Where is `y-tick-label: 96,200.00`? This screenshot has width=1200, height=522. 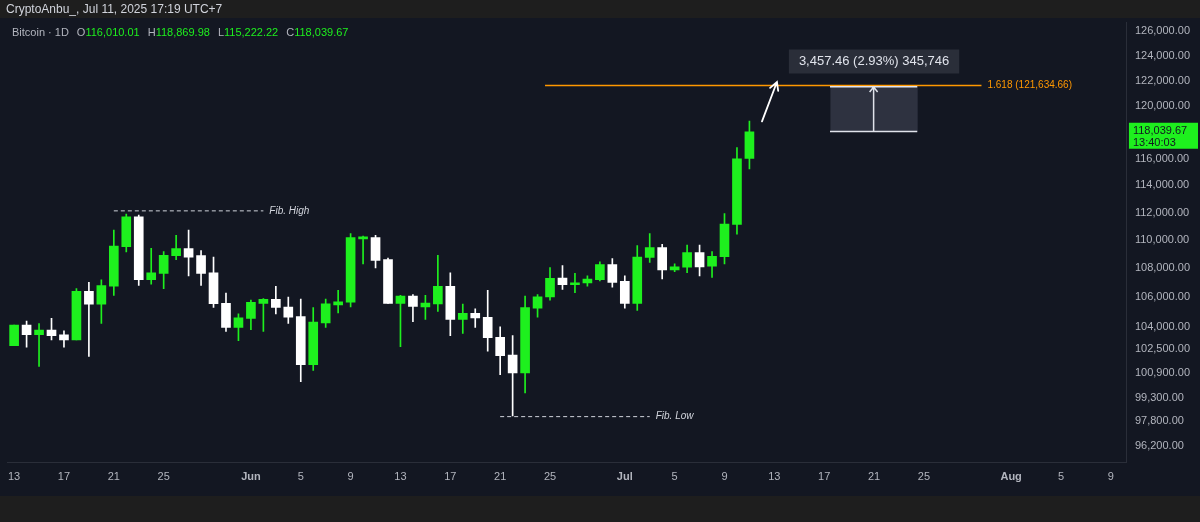 y-tick-label: 96,200.00 is located at coordinates (1159, 445).